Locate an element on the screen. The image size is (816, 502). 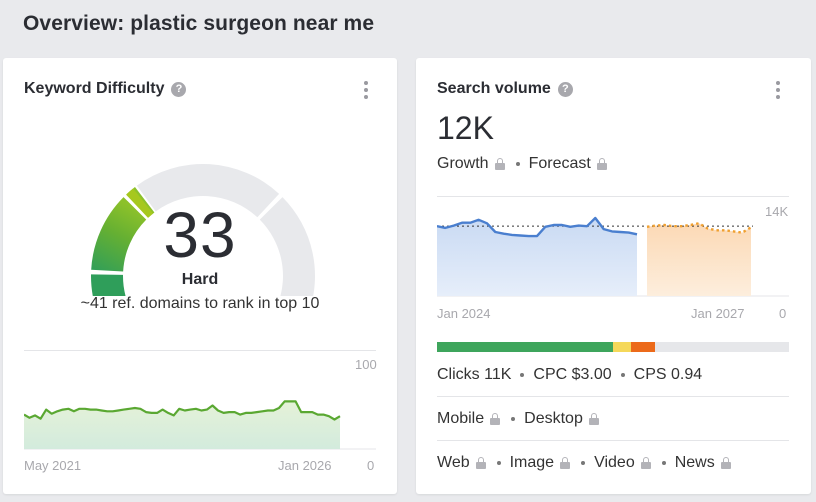
sv-x-end-label: Jan 2027 is located at coordinates (718, 313).